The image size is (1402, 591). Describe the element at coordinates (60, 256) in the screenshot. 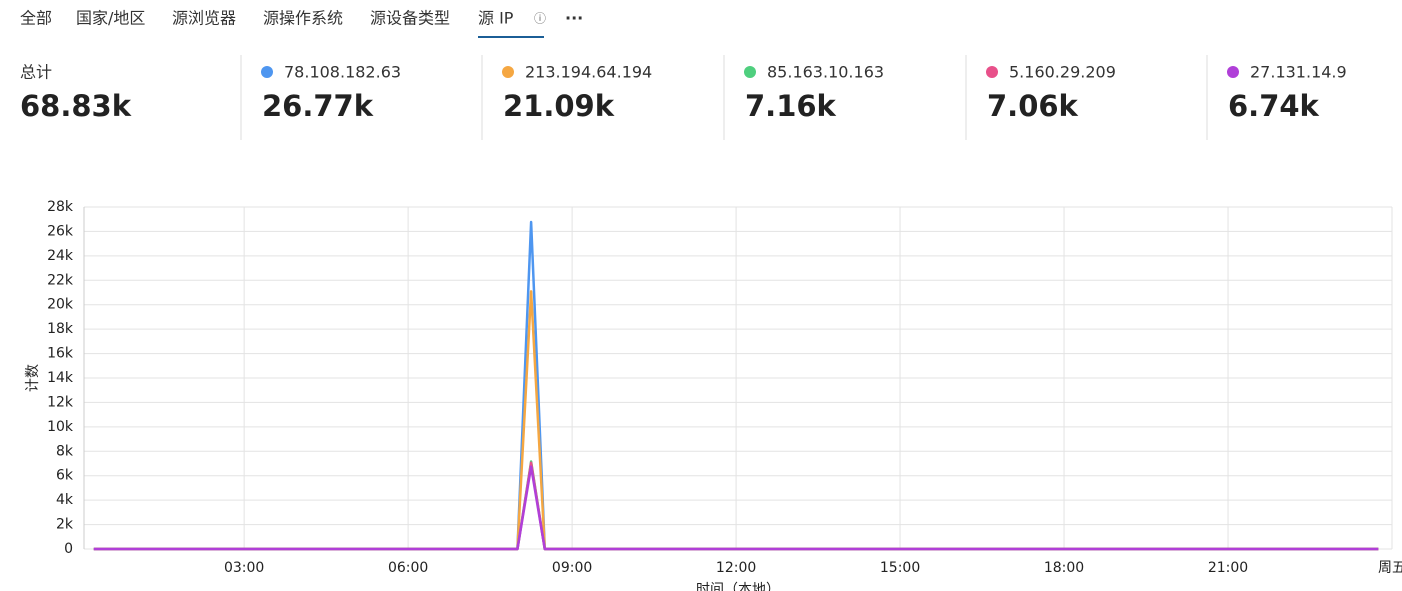

I see `y-tick-label: 24k` at that location.